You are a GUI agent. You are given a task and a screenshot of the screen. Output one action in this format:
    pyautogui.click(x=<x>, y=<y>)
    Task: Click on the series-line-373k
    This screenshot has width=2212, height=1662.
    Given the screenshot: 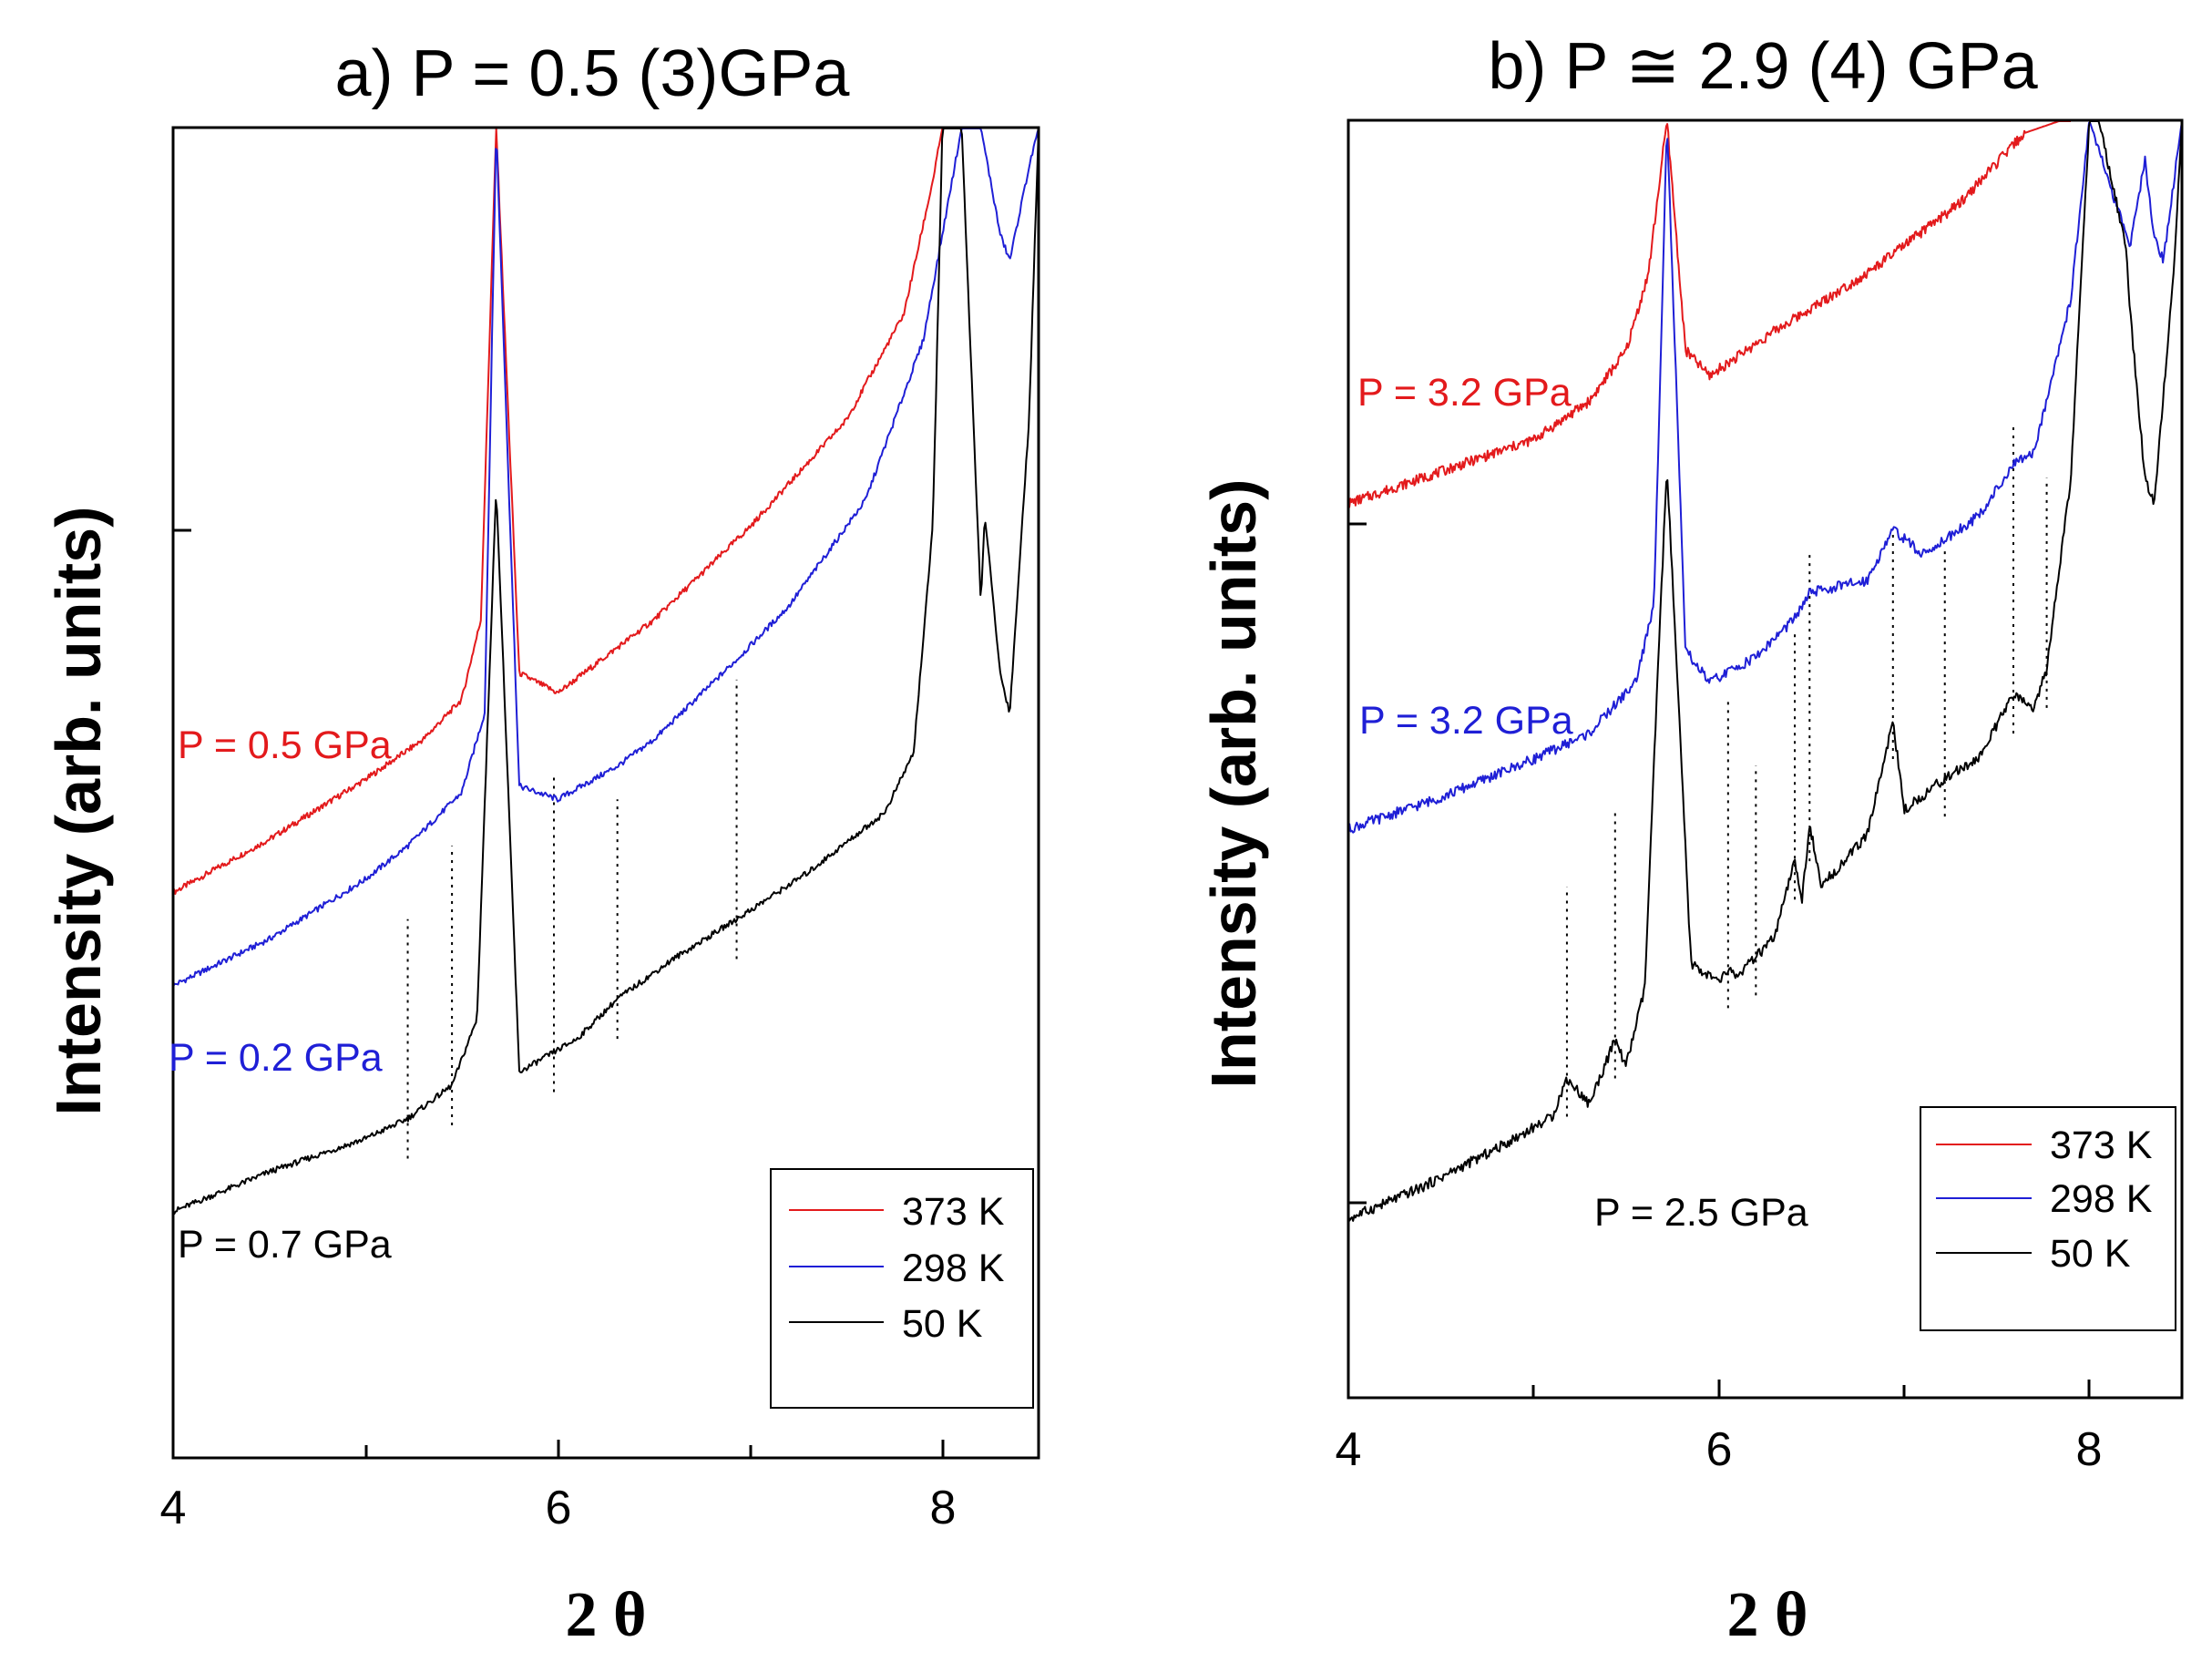 What is the action you would take?
    pyautogui.click(x=1709, y=314)
    